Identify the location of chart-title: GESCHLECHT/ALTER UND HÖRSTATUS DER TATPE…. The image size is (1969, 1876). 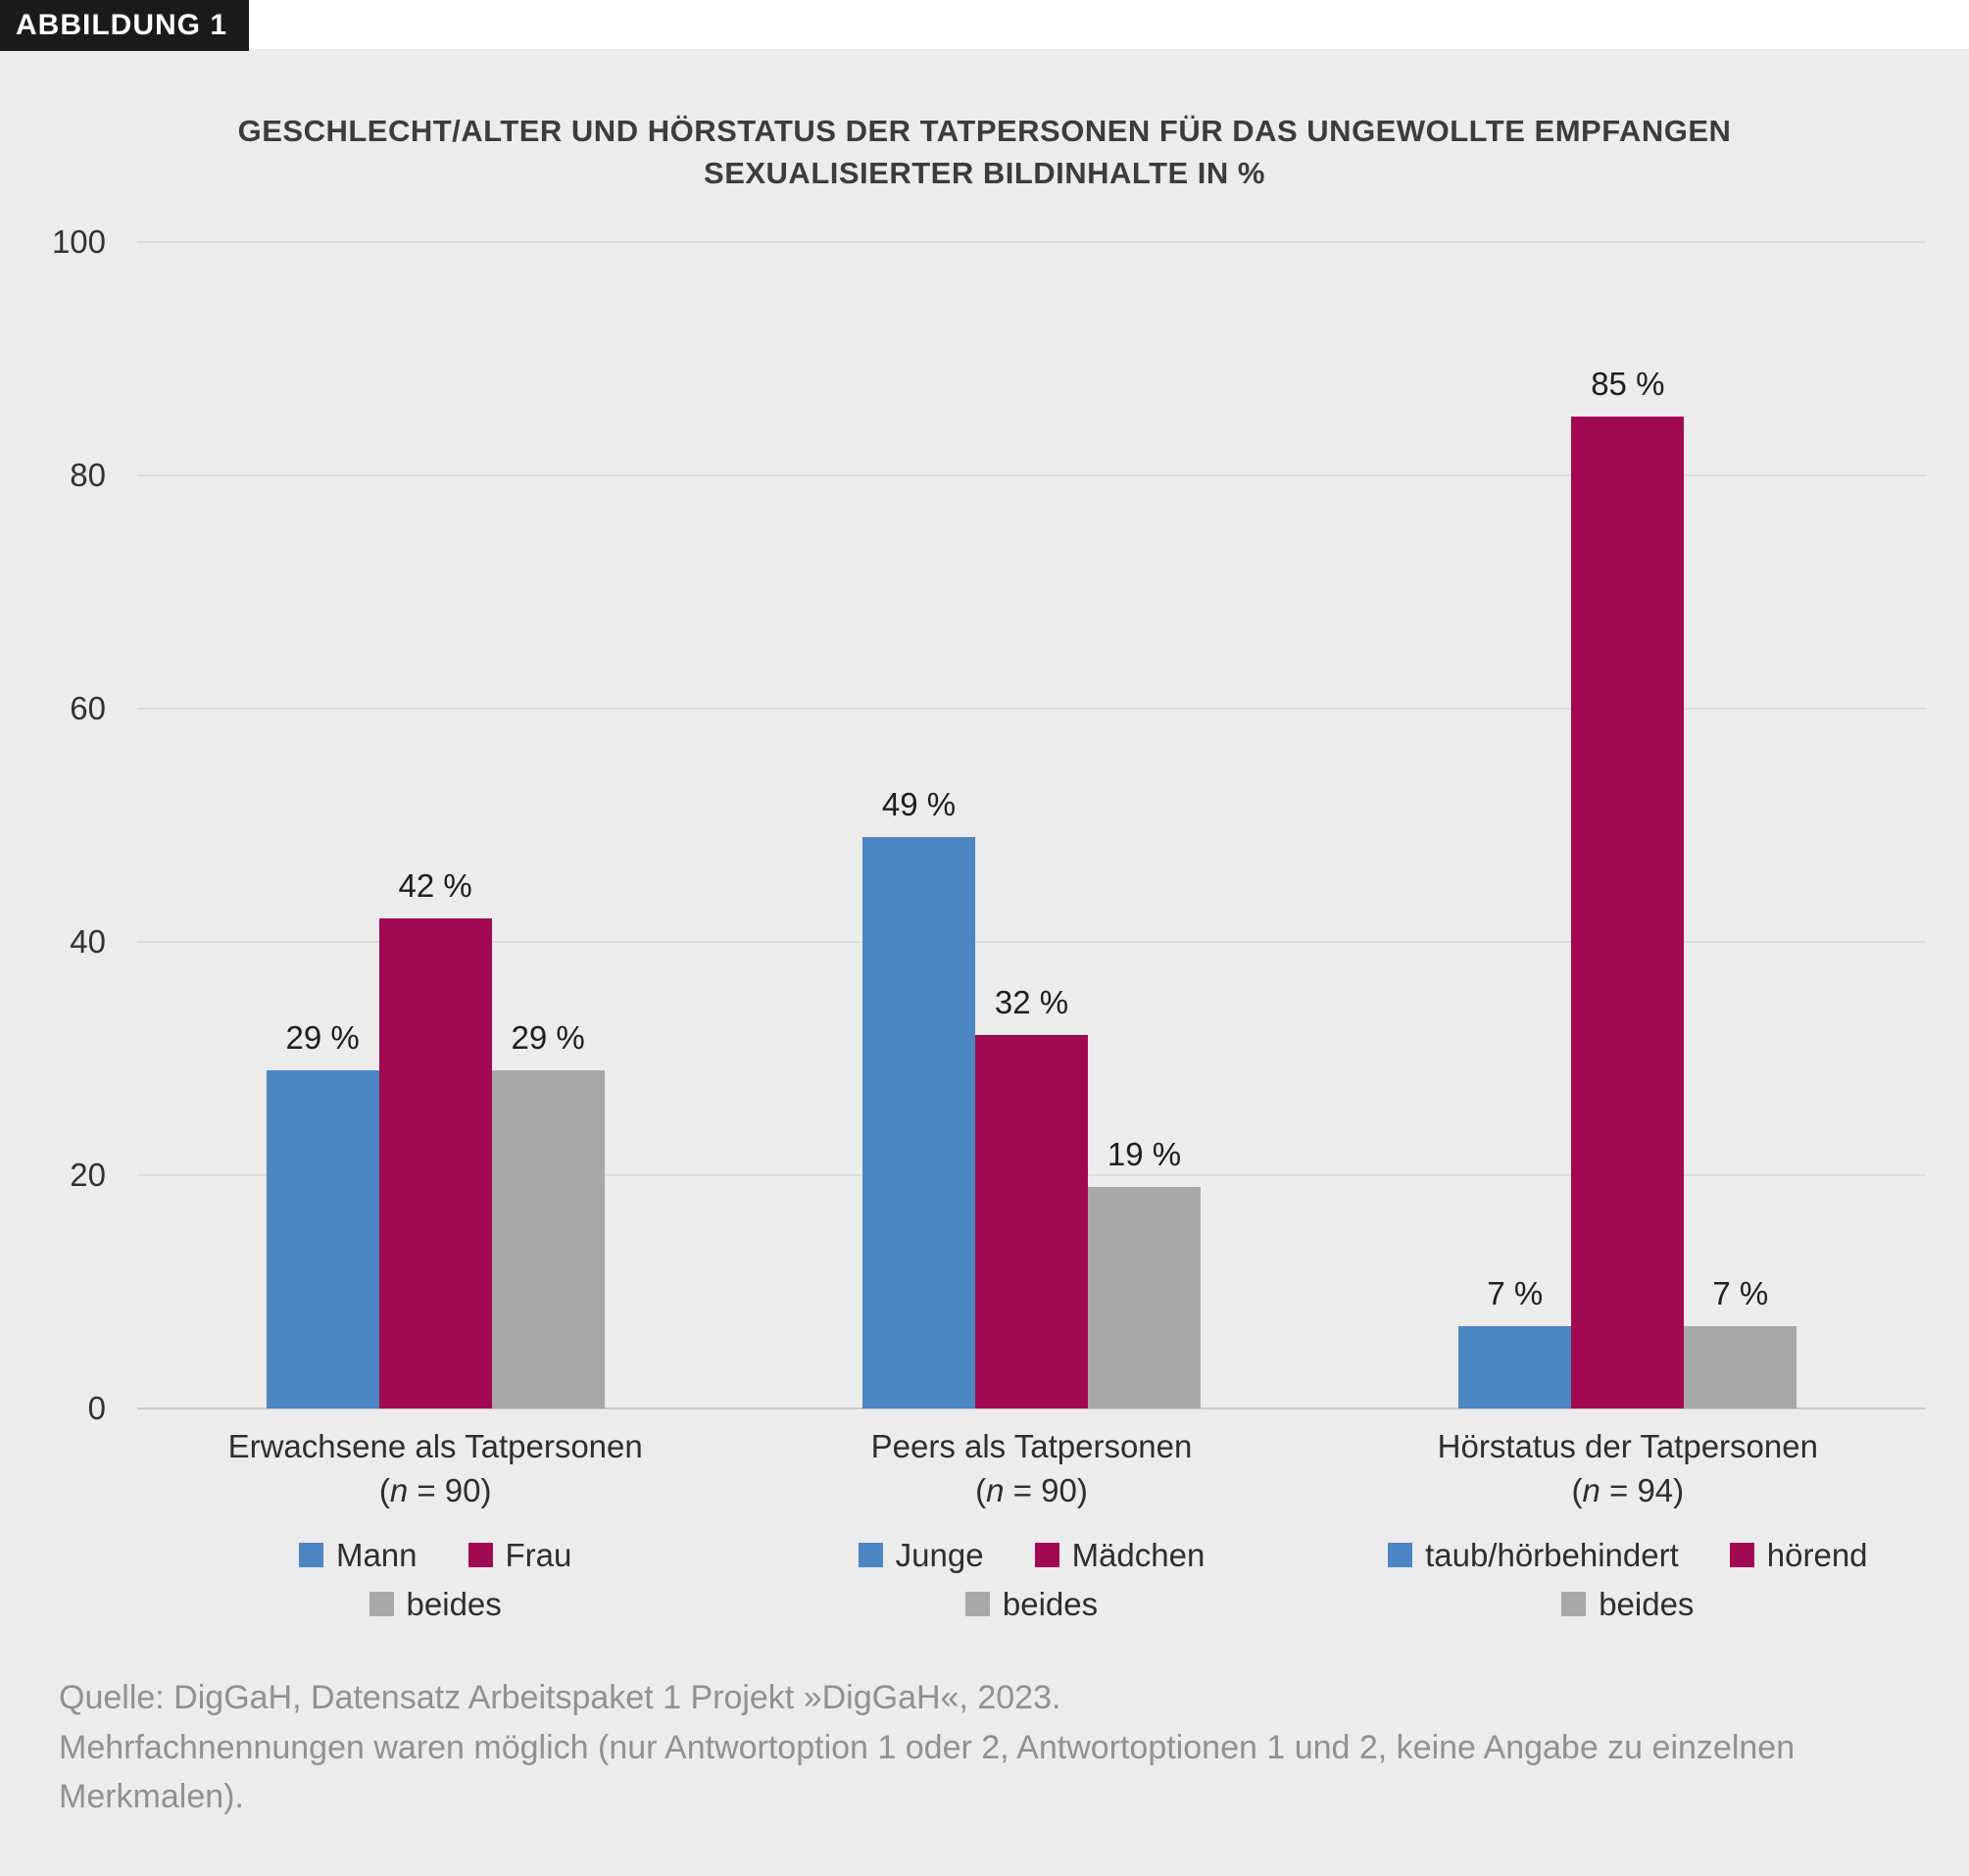
(984, 97).